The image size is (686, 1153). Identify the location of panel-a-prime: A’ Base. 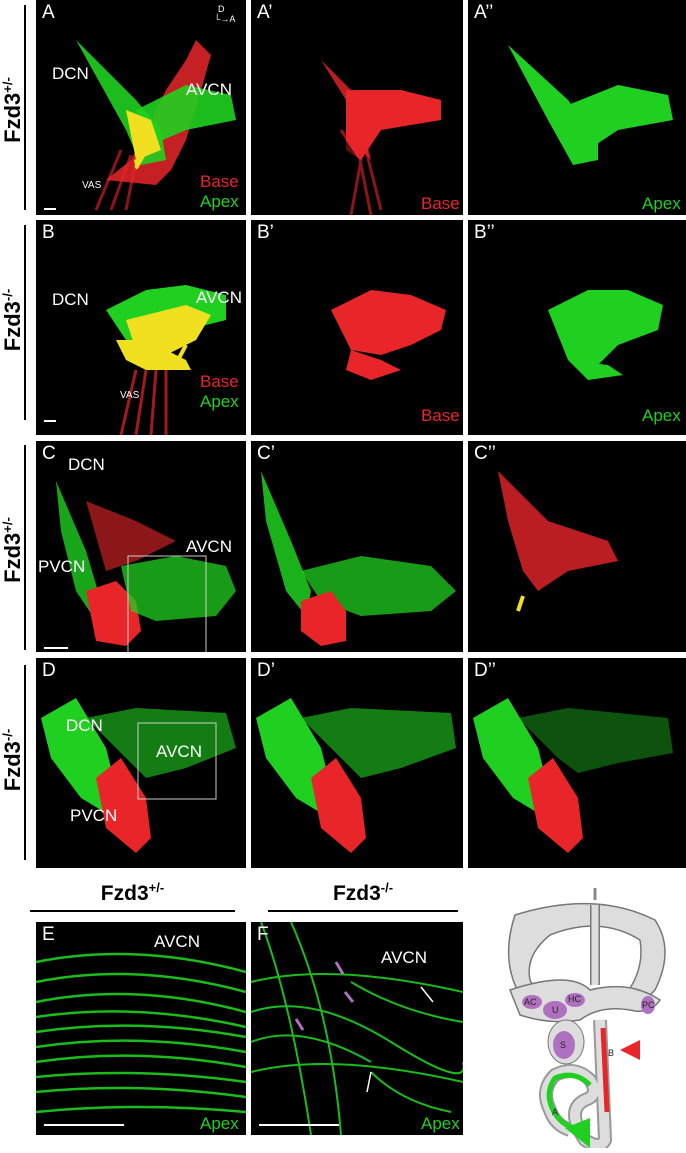
(357, 107).